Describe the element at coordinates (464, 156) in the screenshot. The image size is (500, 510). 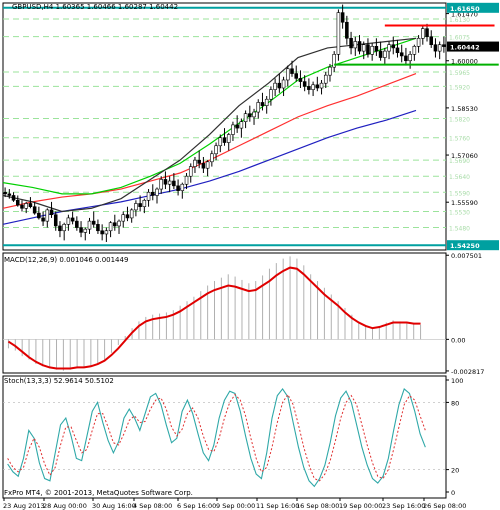
I see `y-tick-label: 1.57060` at that location.